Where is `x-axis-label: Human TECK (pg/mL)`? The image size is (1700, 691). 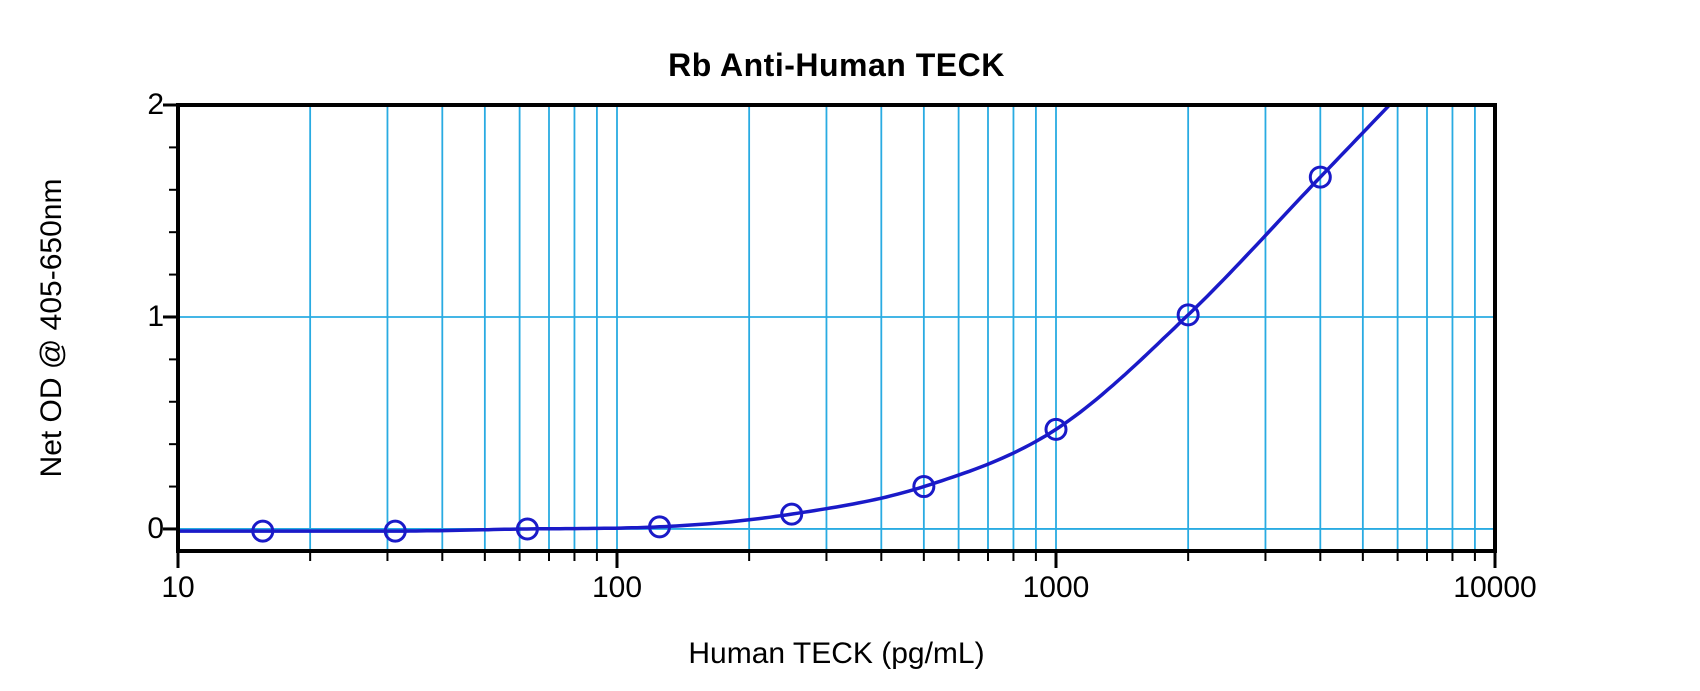
x-axis-label: Human TECK (pg/mL) is located at coordinates (836, 653).